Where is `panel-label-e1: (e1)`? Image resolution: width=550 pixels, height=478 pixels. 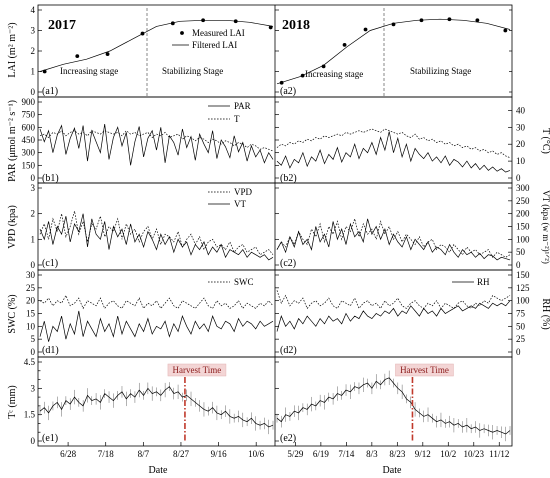 panel-label-e1: (e1) is located at coordinates (50, 438).